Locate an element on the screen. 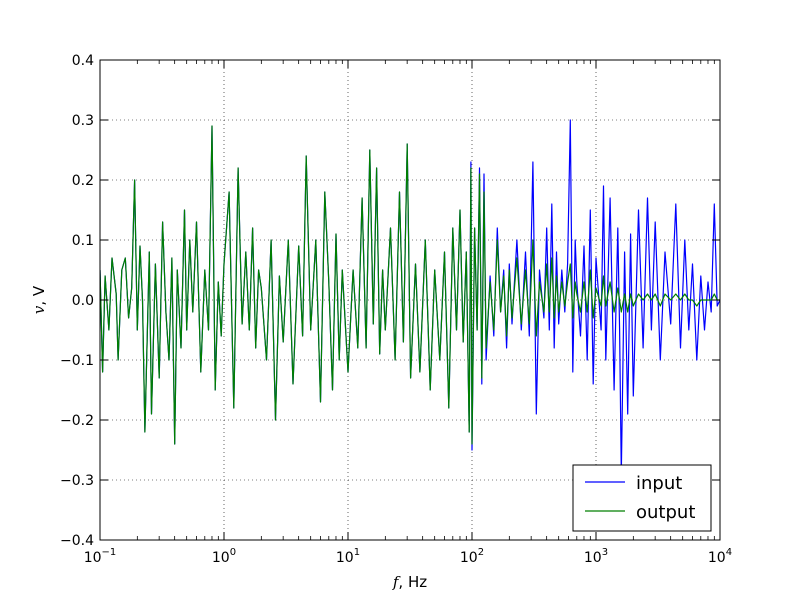 The image size is (800, 600). y-tick-label: −0.2 is located at coordinates (77, 421).